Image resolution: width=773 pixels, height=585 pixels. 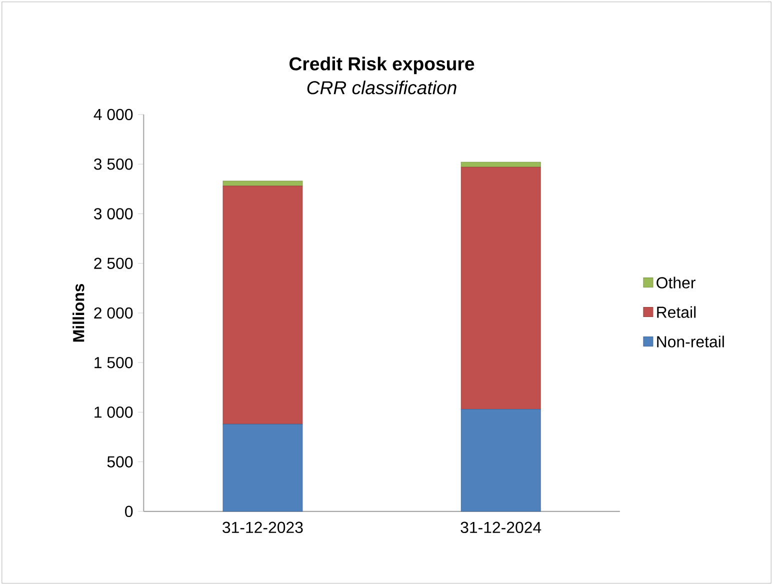 What do you see at coordinates (113, 164) in the screenshot?
I see `y-tick-label: 3 500` at bounding box center [113, 164].